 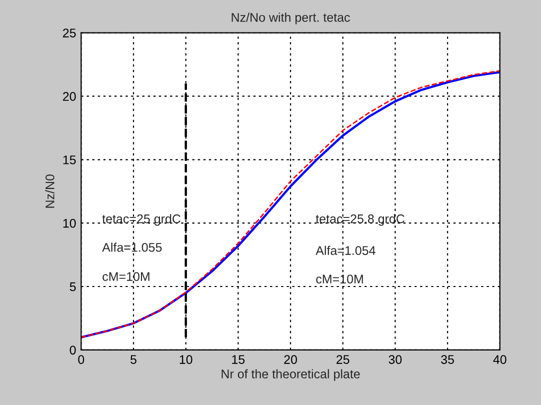 What do you see at coordinates (49, 191) in the screenshot?
I see `y-axis-title: Nz/N0` at bounding box center [49, 191].